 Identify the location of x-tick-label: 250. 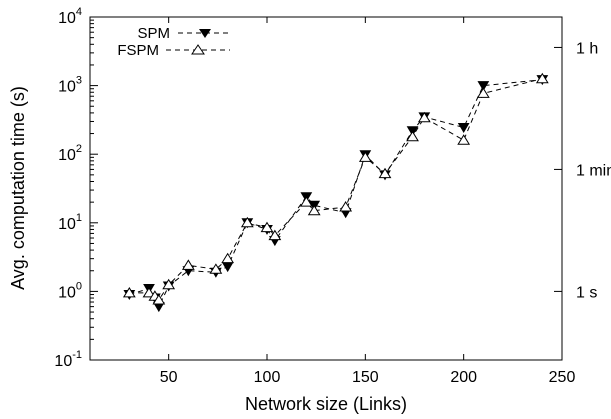
(562, 377).